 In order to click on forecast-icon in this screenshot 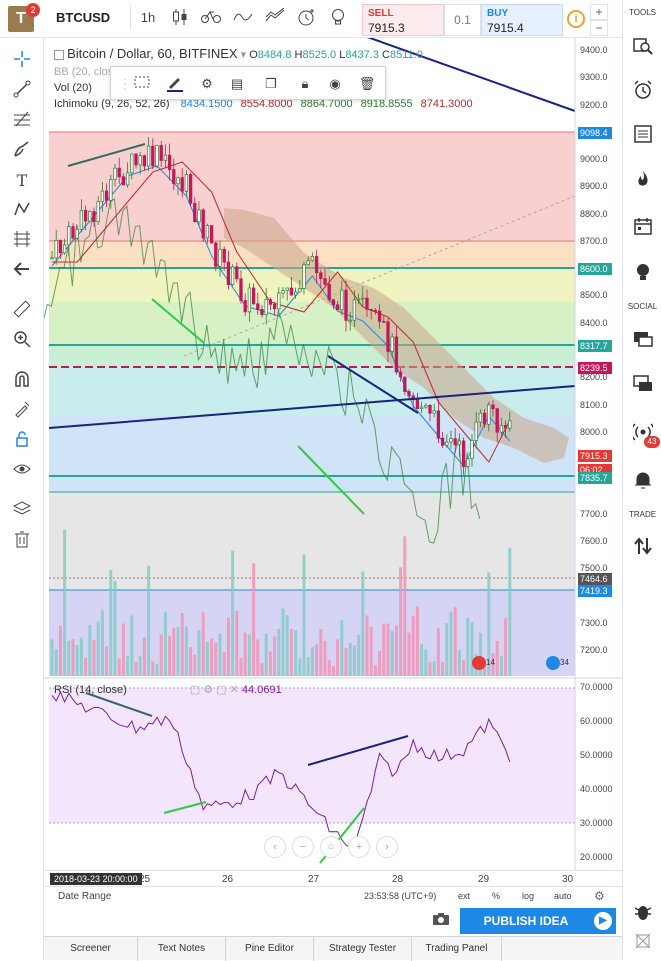, I will do `click(22, 241)`.